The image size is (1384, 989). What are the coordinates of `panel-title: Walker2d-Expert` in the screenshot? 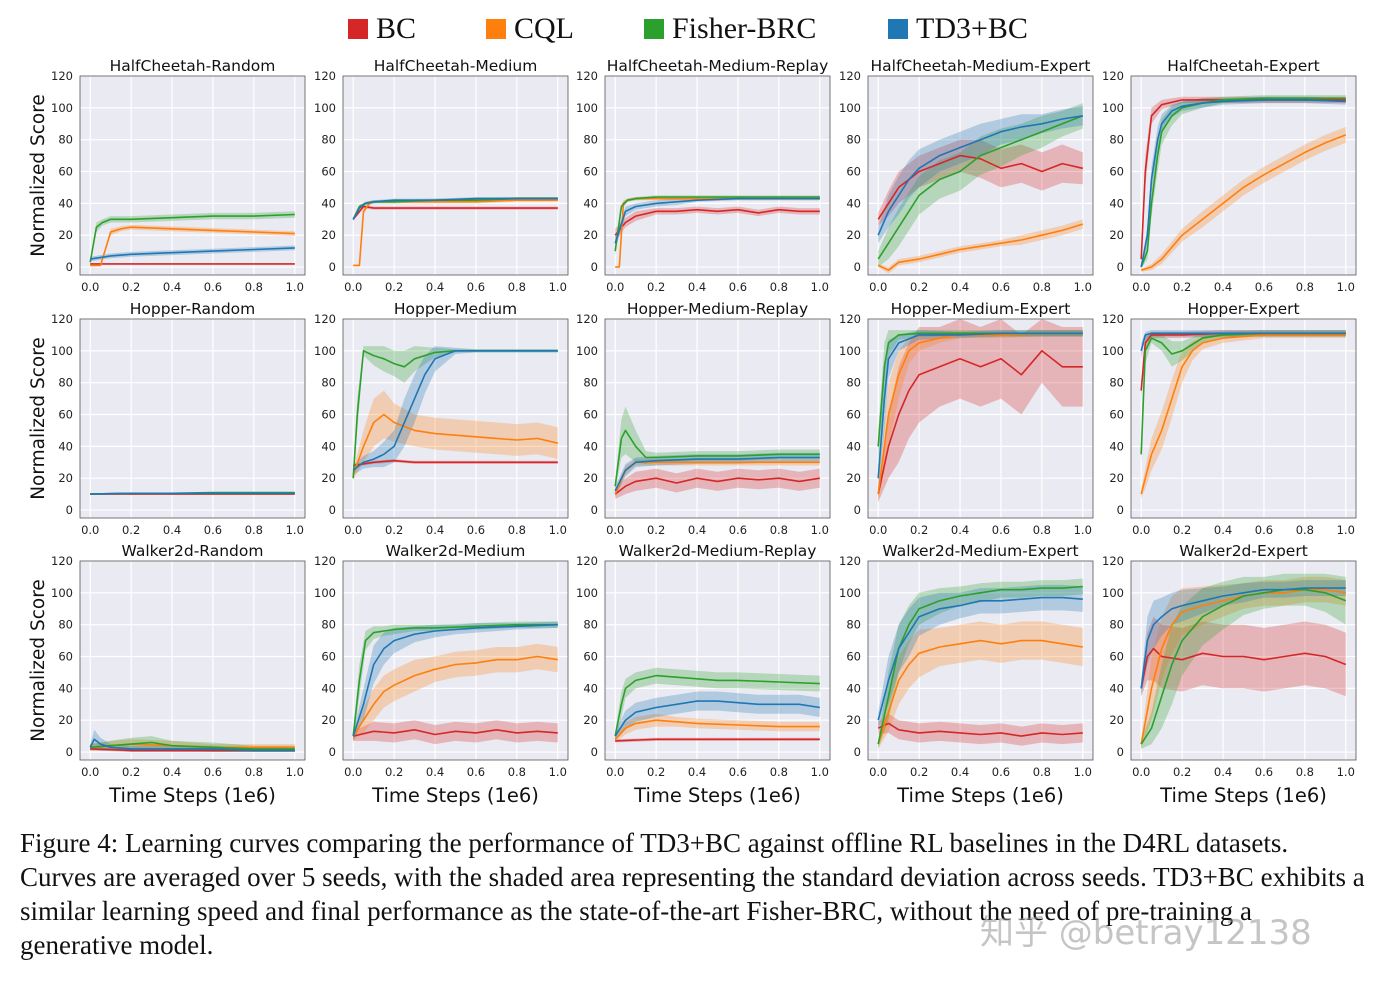 It's located at (1243, 551).